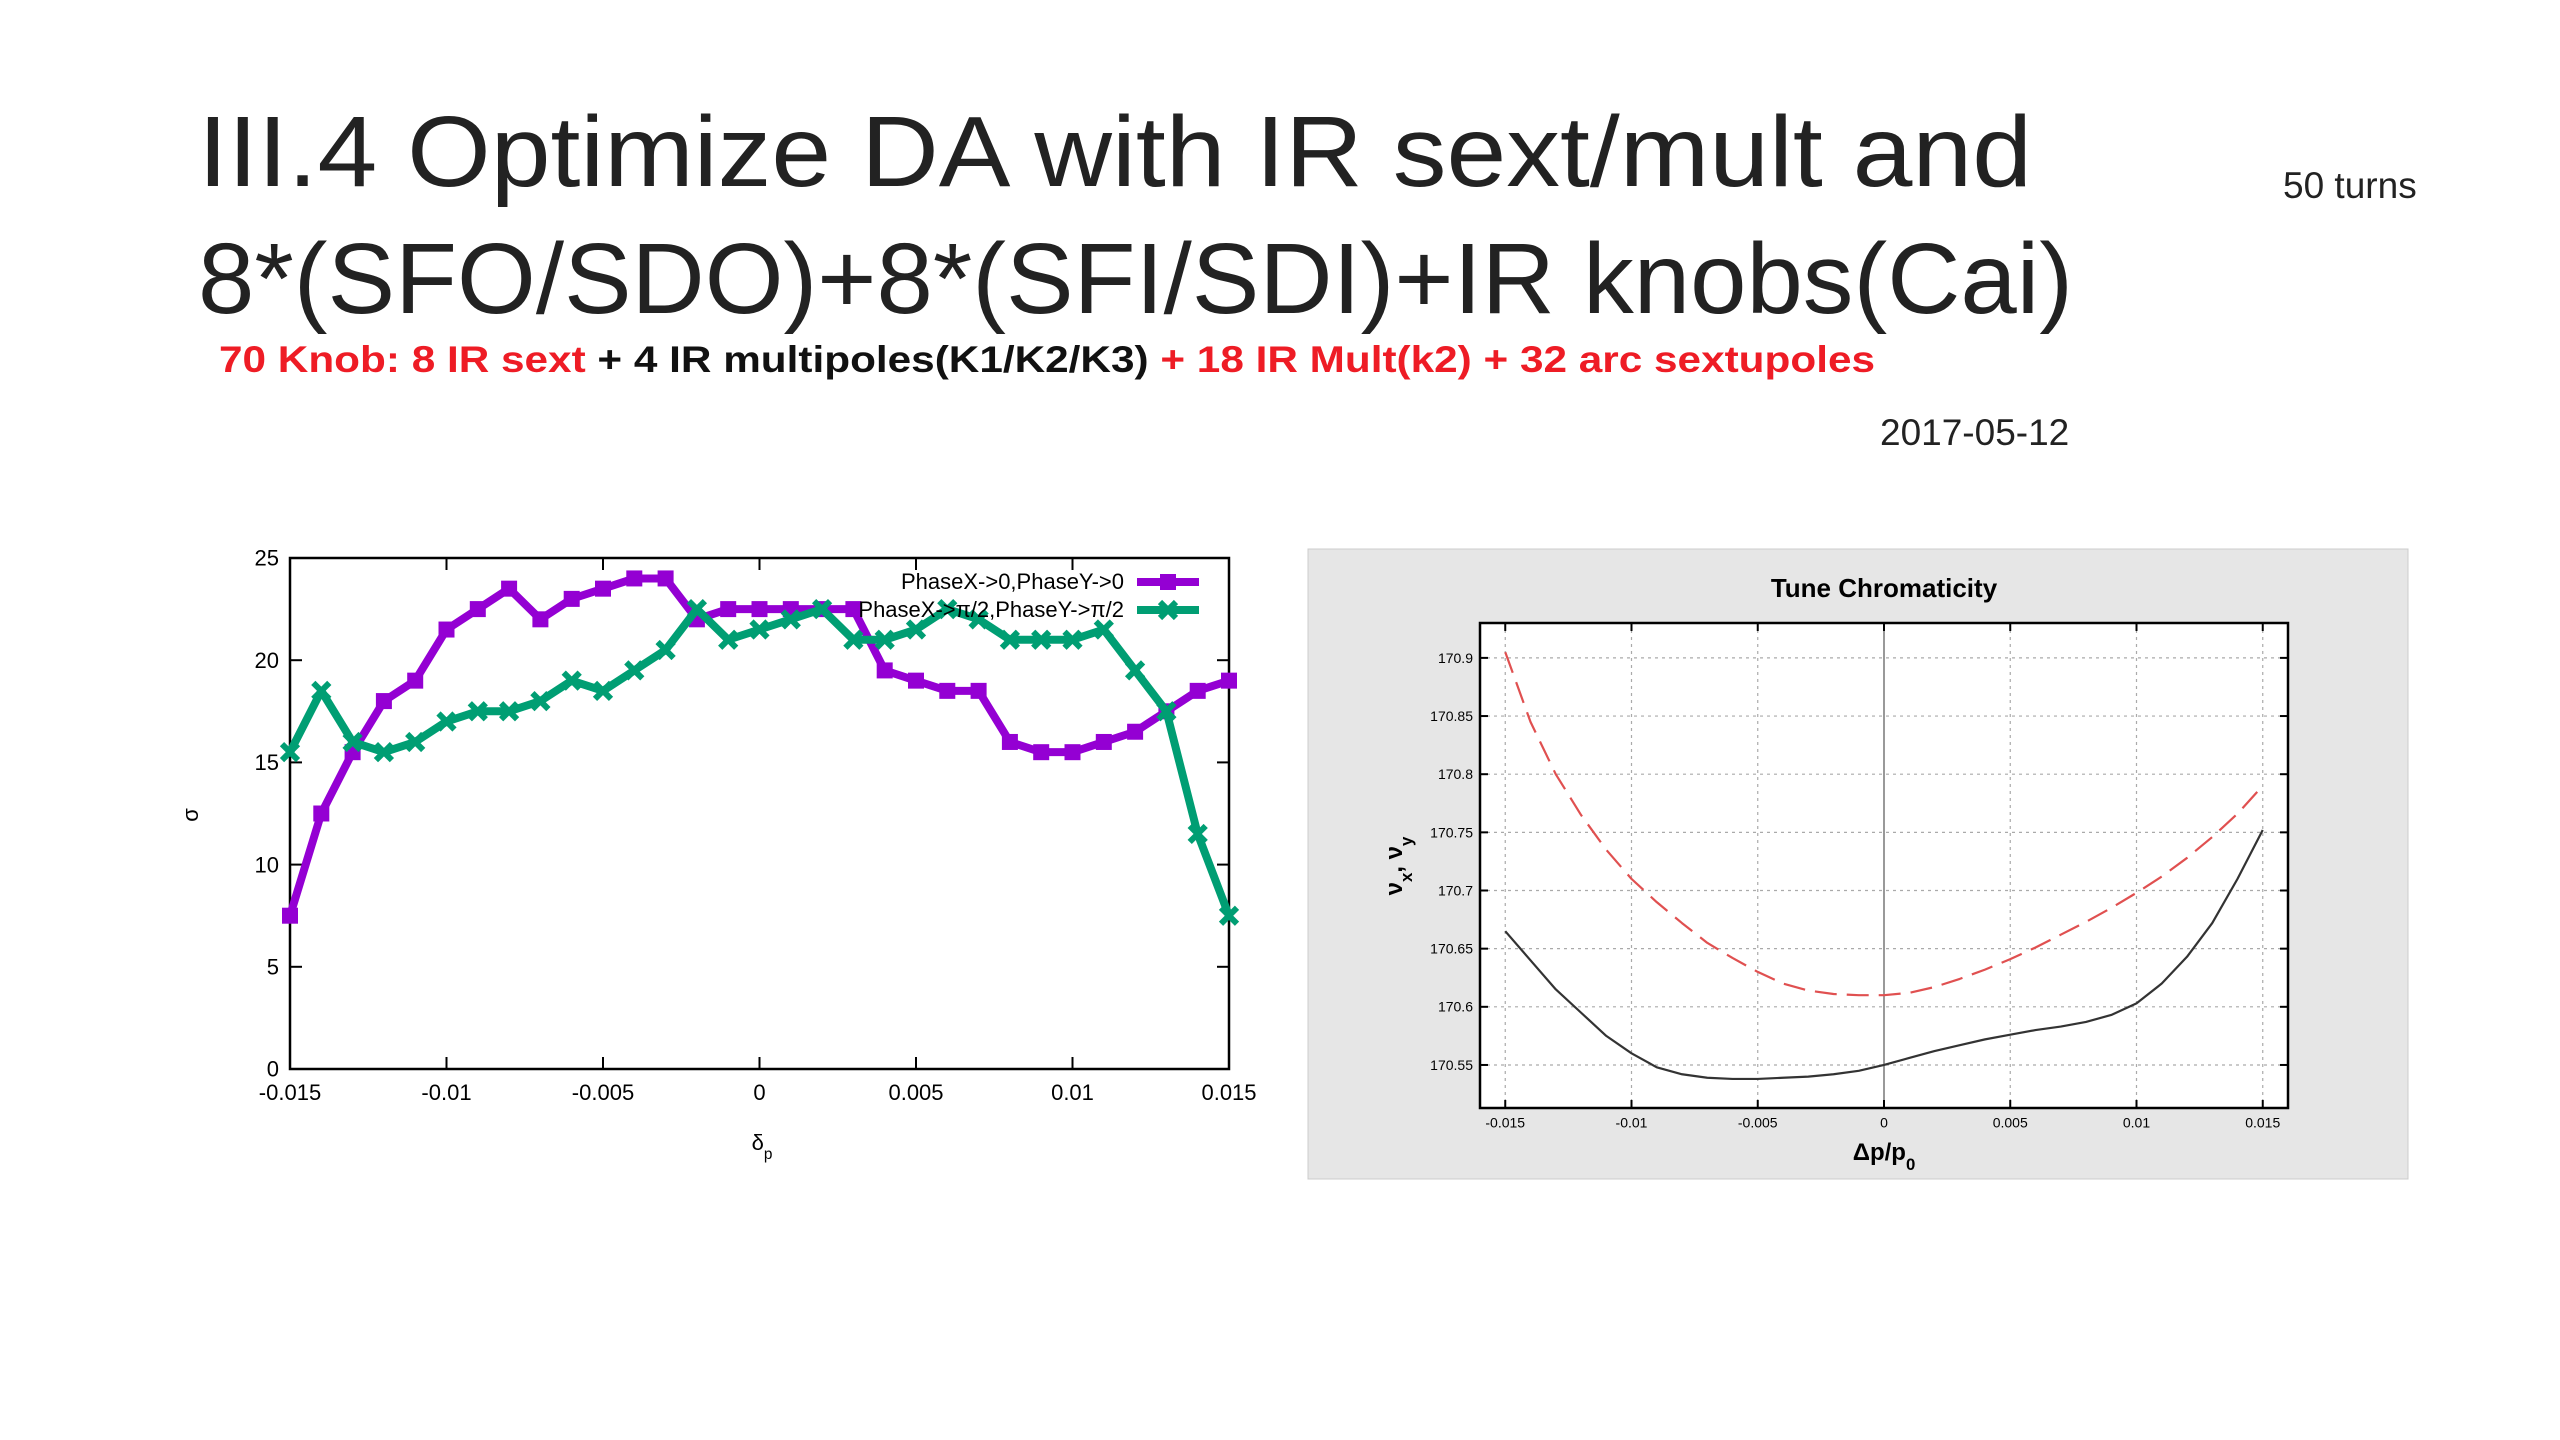 Image resolution: width=2560 pixels, height=1440 pixels. What do you see at coordinates (1884, 588) in the screenshot?
I see `chart-title: Tune Chromaticity` at bounding box center [1884, 588].